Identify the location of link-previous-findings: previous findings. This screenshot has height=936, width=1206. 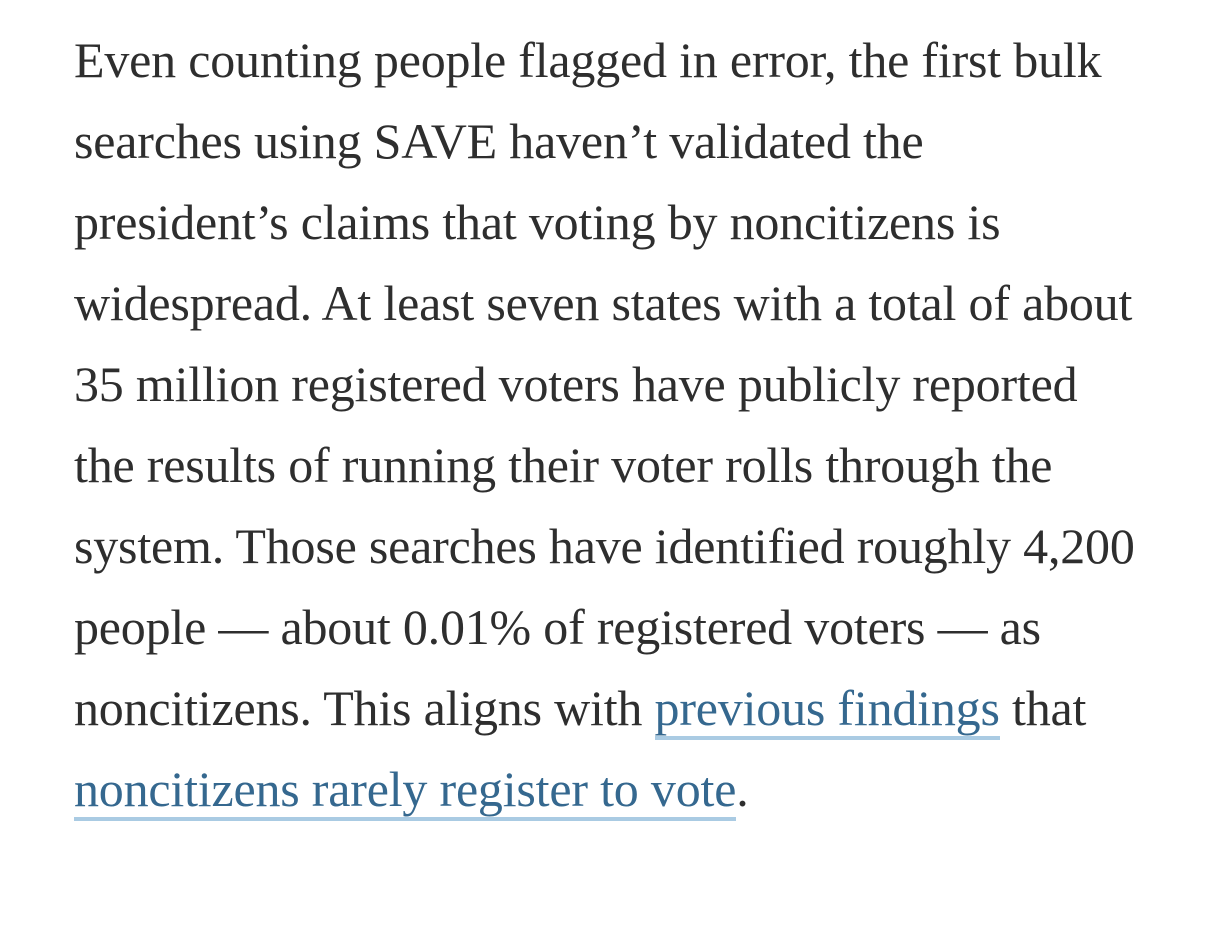
(827, 710).